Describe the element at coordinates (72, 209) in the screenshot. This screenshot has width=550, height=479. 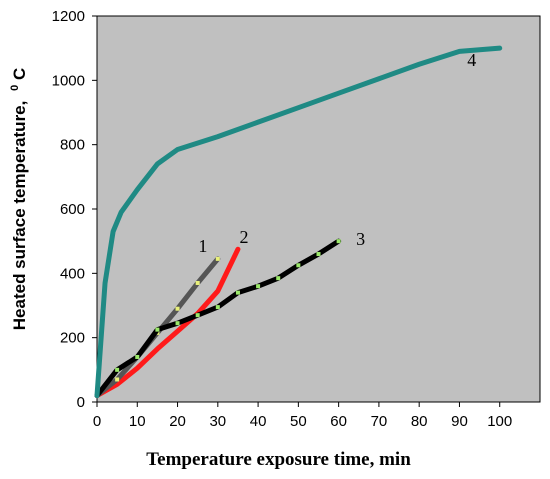
I see `y-tick-label: 600` at that location.